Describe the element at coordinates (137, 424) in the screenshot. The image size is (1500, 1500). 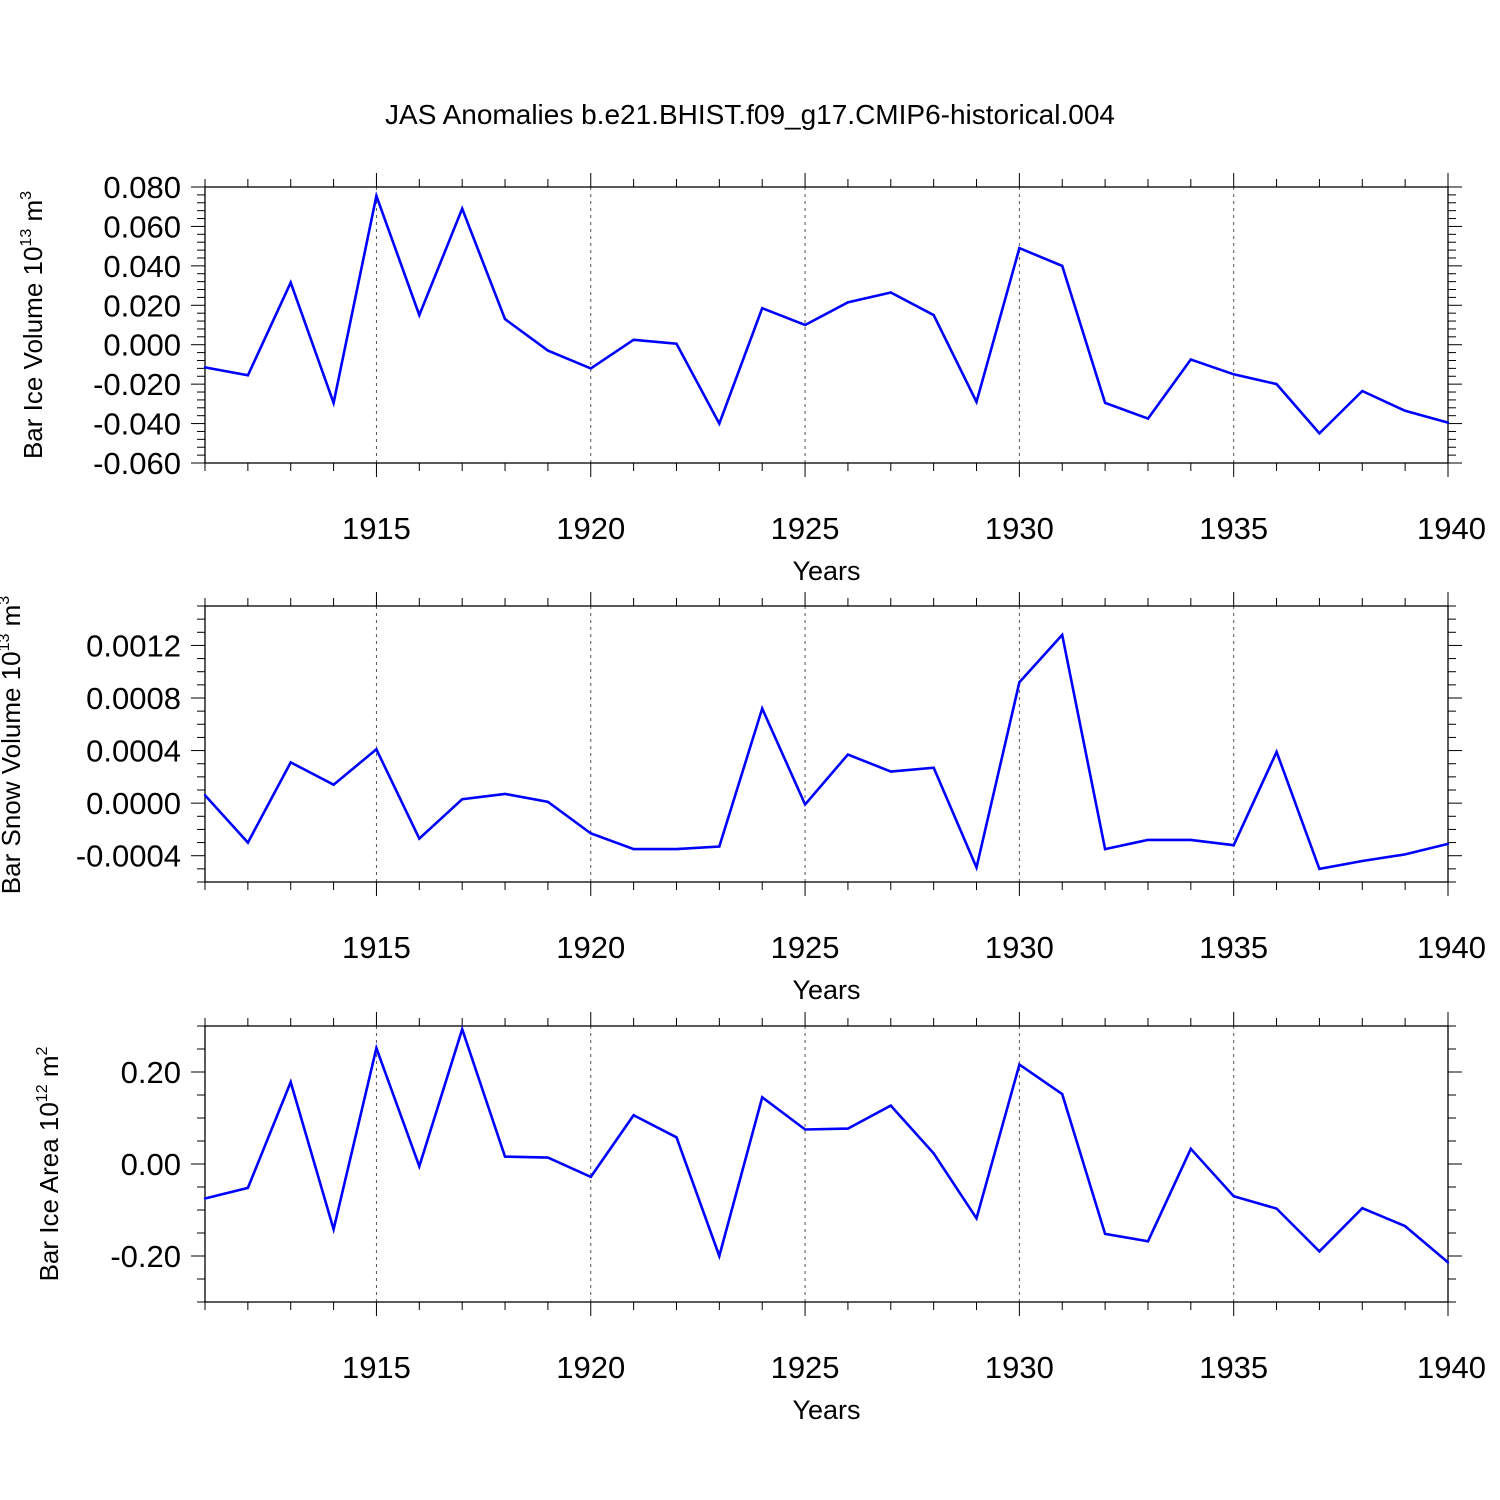
I see `y-tick-label: -0.040` at that location.